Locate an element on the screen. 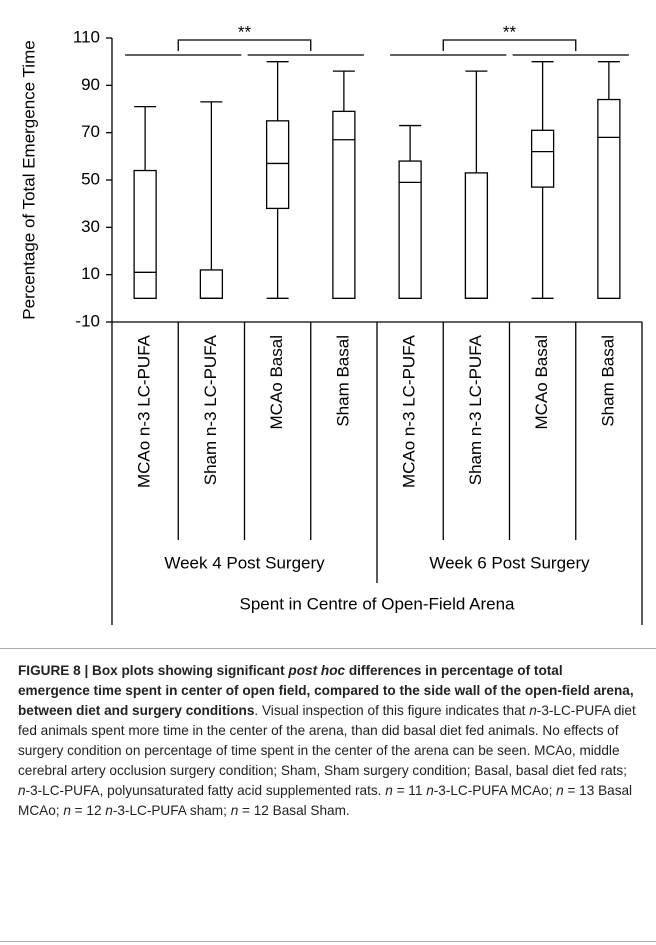 The image size is (656, 945). caption-text: FIGURE 8 | Box plots showing significant is located at coordinates (153, 670).